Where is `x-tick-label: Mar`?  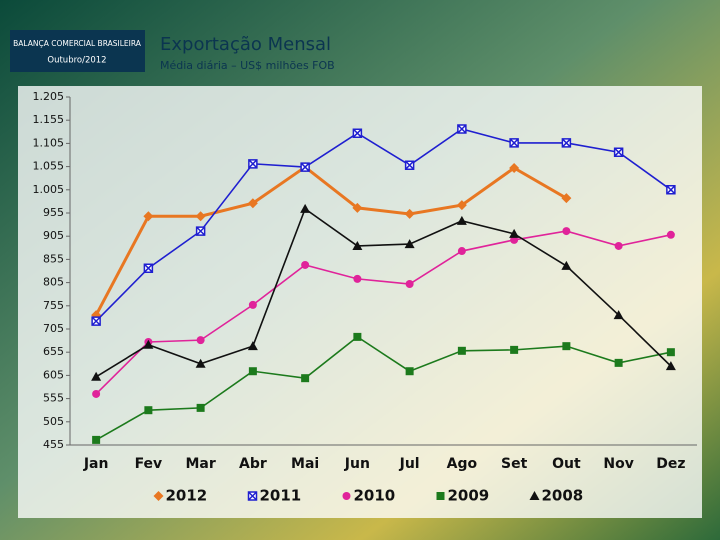 x-tick-label: Mar is located at coordinates (200, 464).